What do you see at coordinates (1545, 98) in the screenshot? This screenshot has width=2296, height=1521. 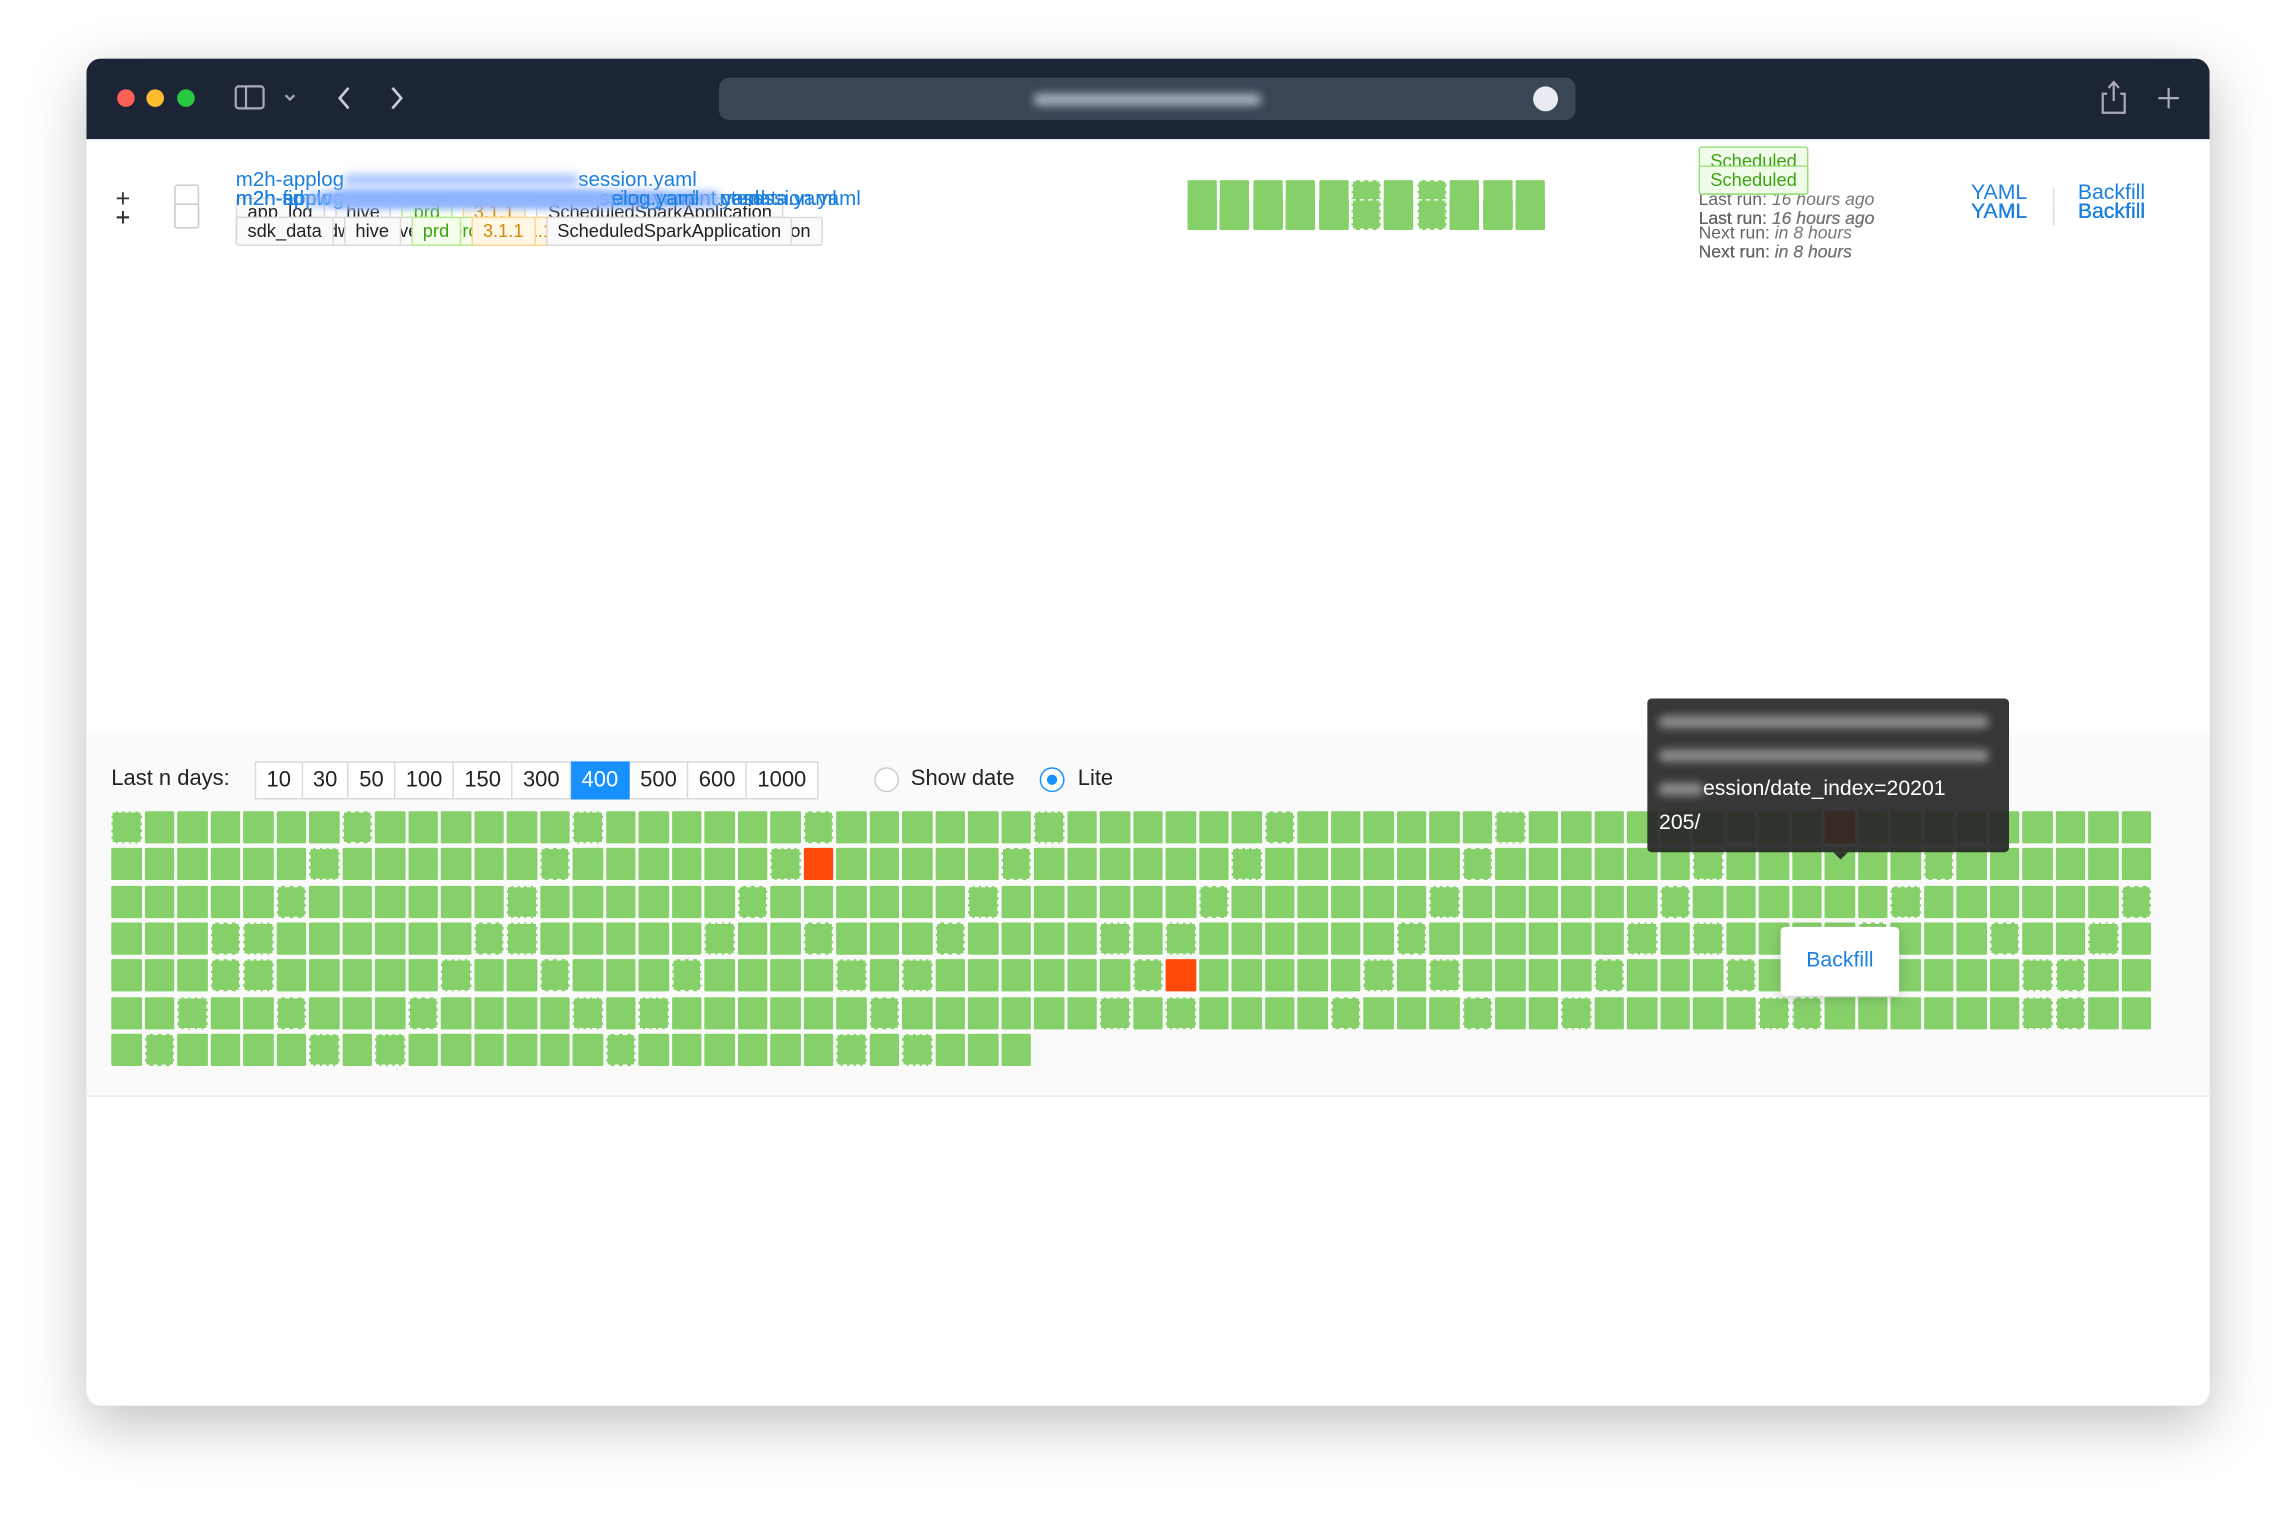 I see `more-button` at bounding box center [1545, 98].